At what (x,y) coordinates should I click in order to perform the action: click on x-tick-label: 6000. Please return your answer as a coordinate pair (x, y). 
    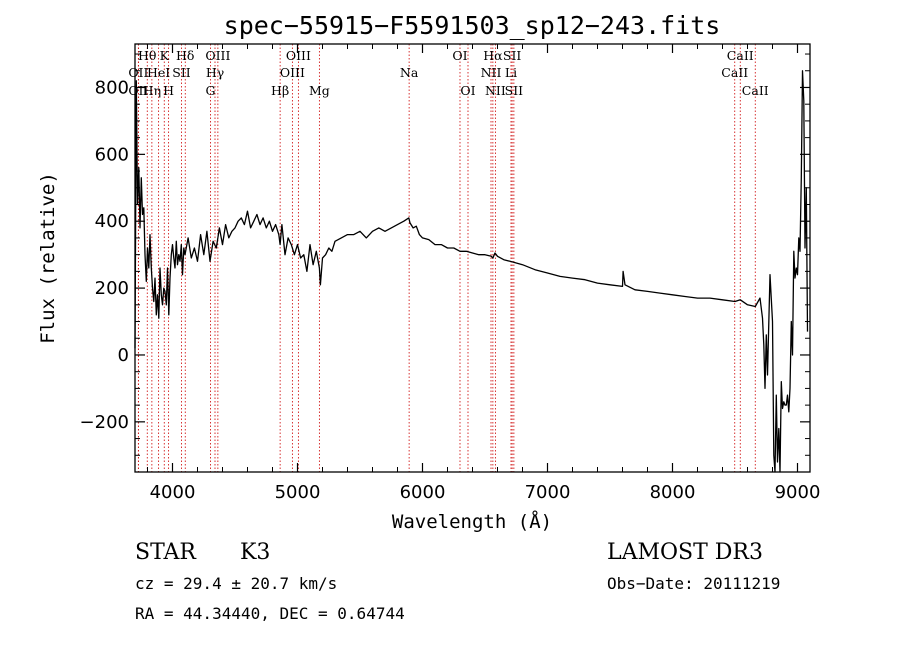
    Looking at the image, I should click on (423, 492).